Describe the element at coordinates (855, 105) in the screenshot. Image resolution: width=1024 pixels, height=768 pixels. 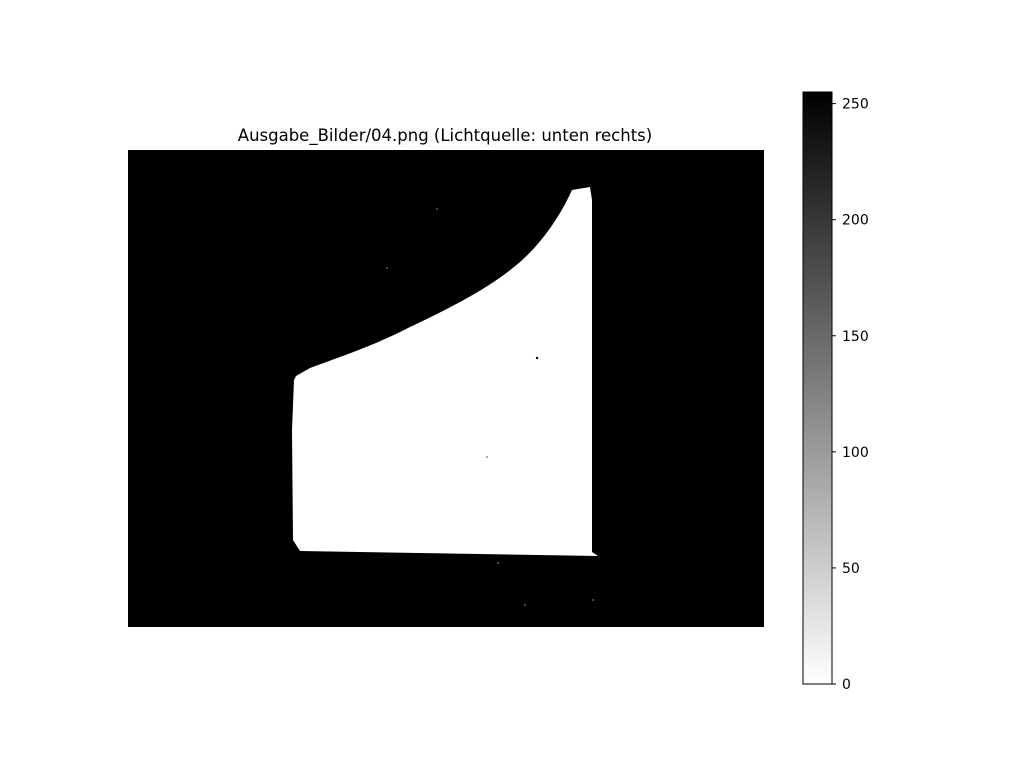
I see `colorbar-tick-label: 250` at that location.